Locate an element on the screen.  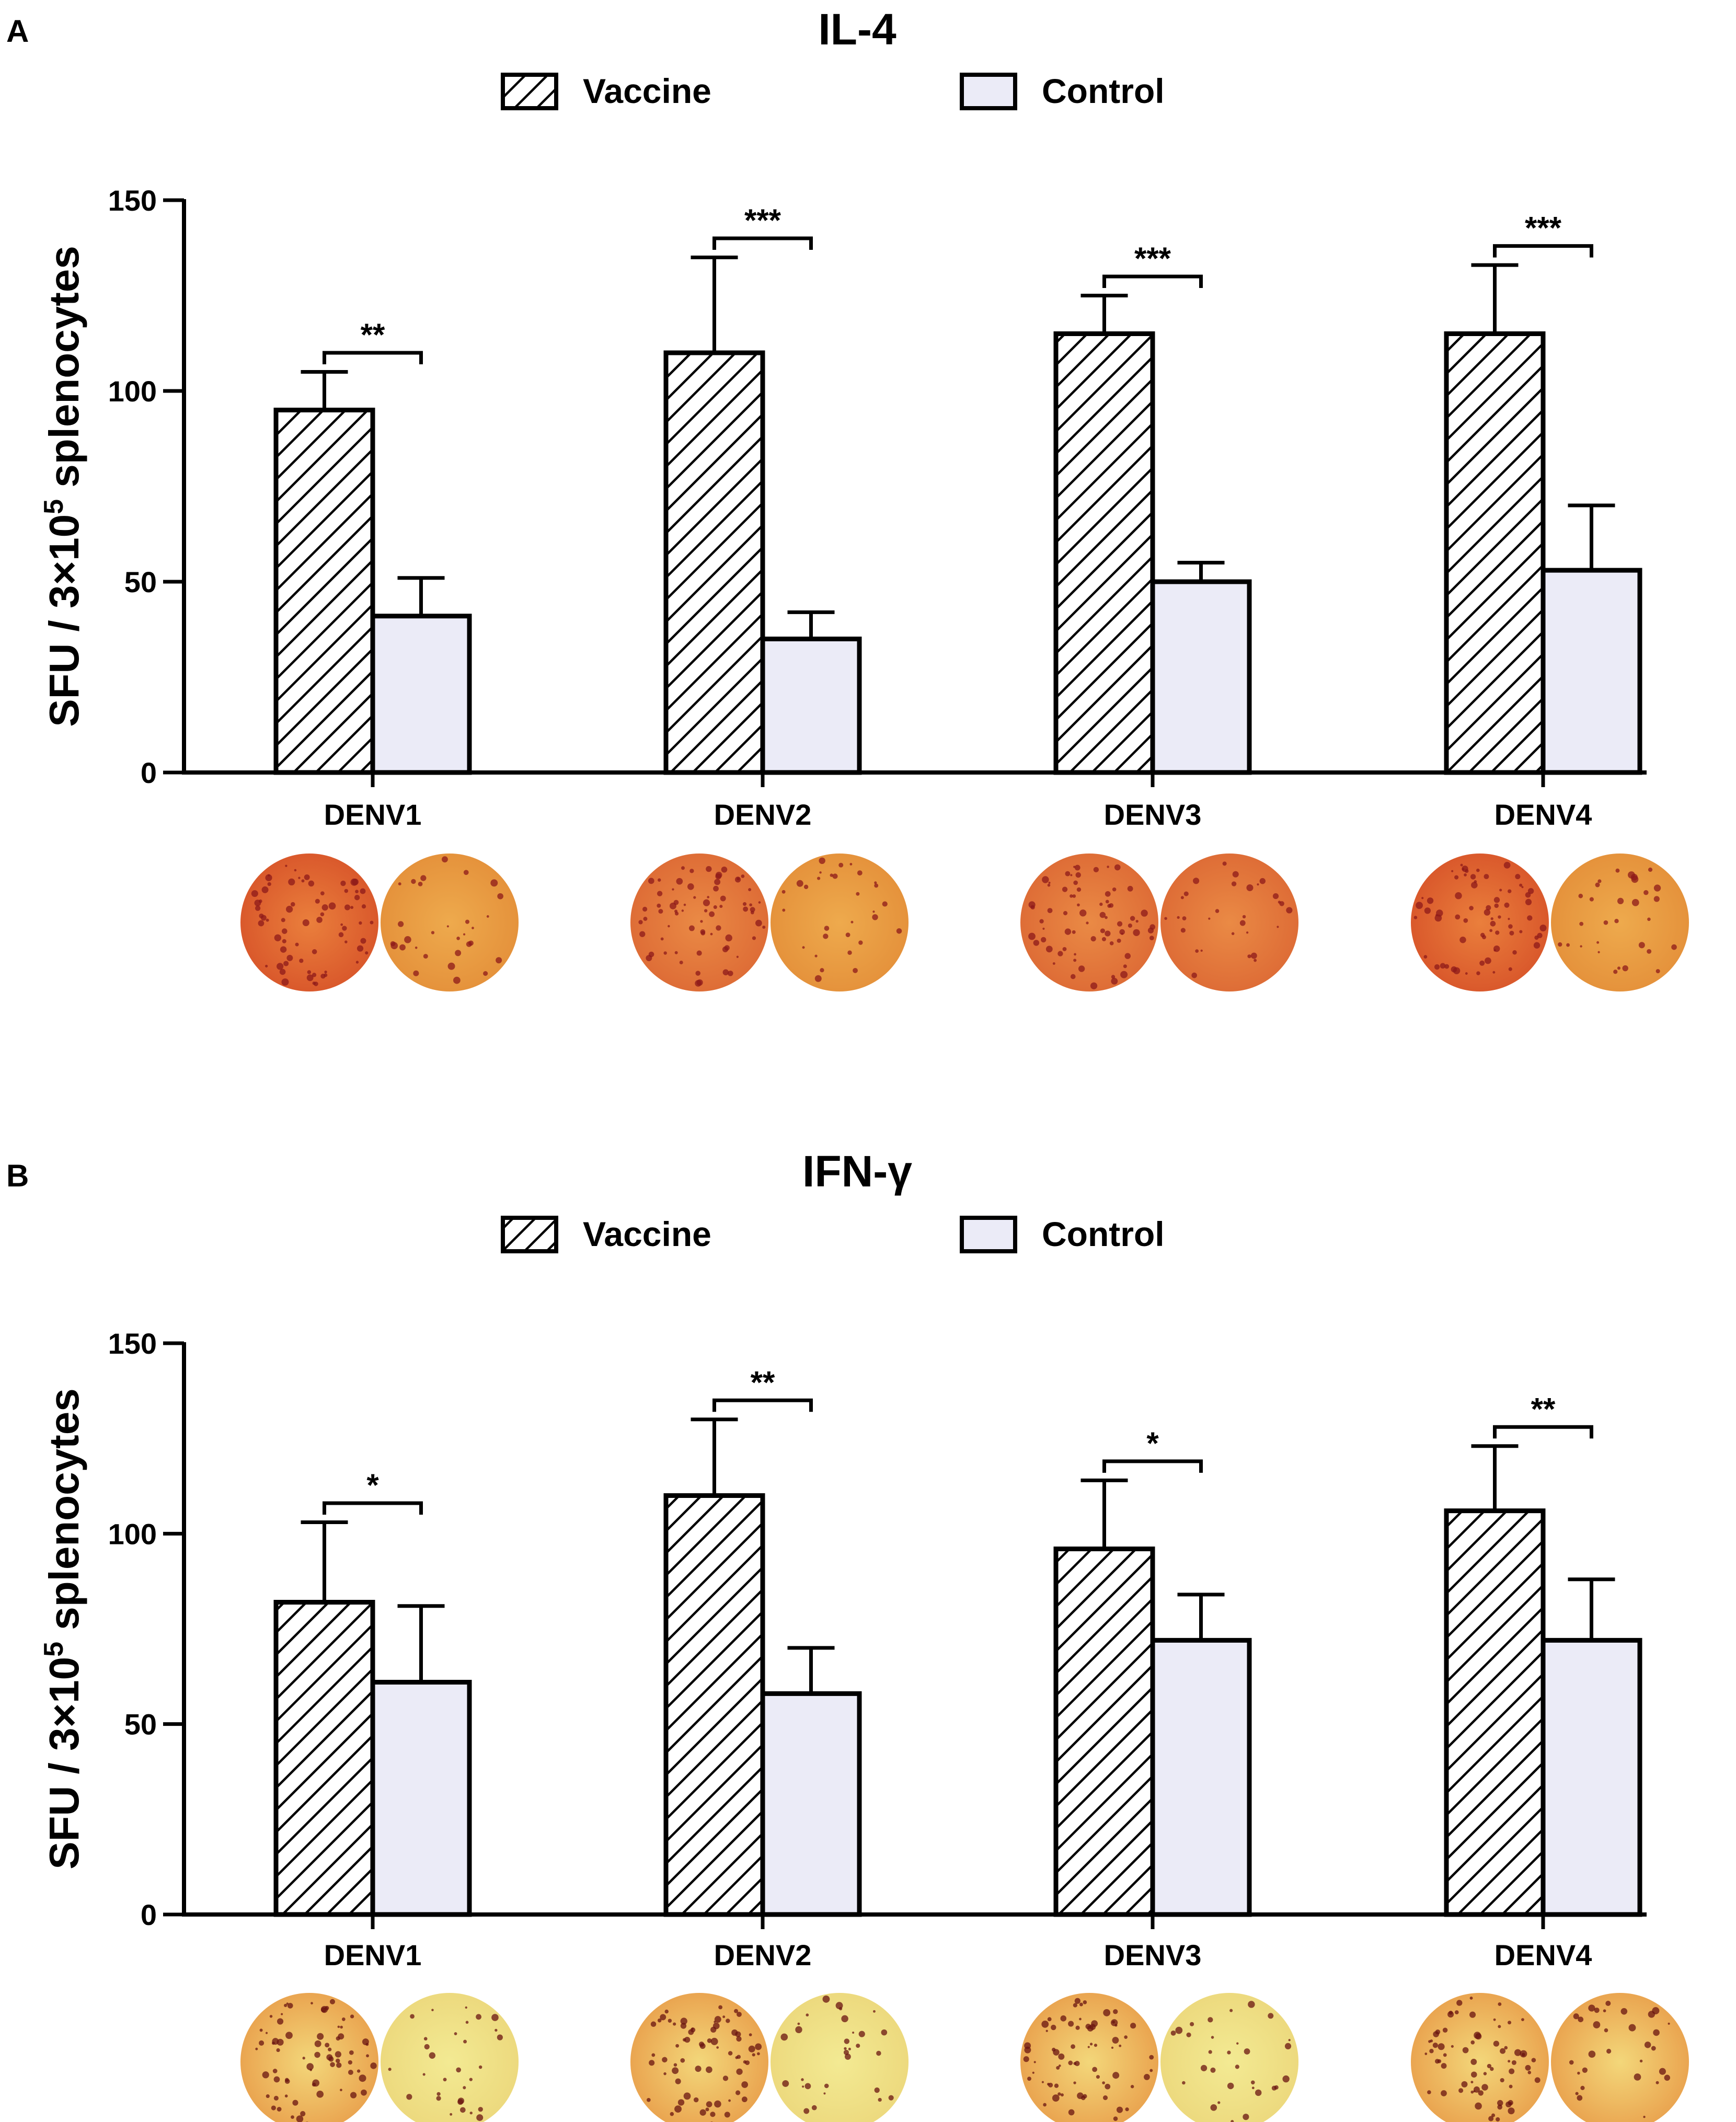
legend: Vaccine Control is located at coordinates (833, 91).